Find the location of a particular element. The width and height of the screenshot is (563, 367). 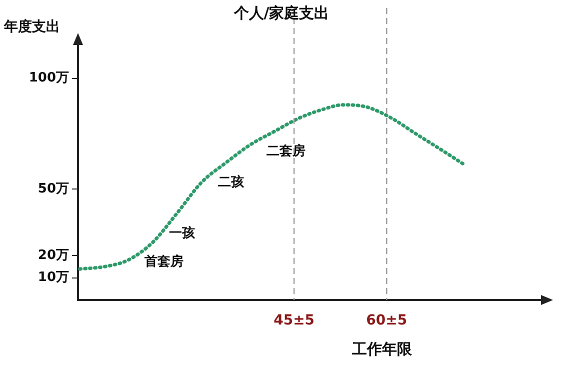

y-tick-label: 50万 is located at coordinates (53, 189).